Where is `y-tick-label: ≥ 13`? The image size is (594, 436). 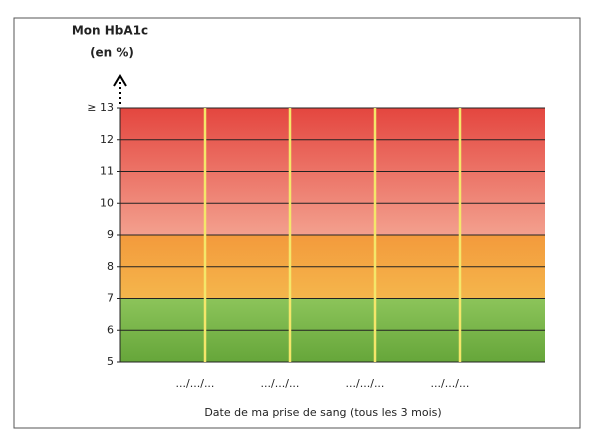
y-tick-label: ≥ 13 is located at coordinates (100, 107).